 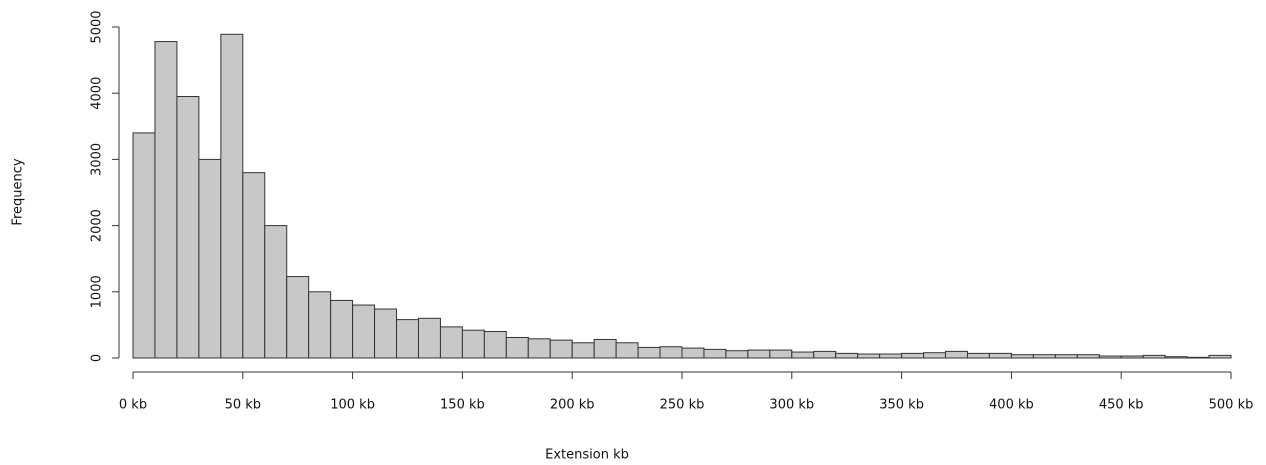 I want to click on x-tick-label: 250 kb, so click(x=682, y=405).